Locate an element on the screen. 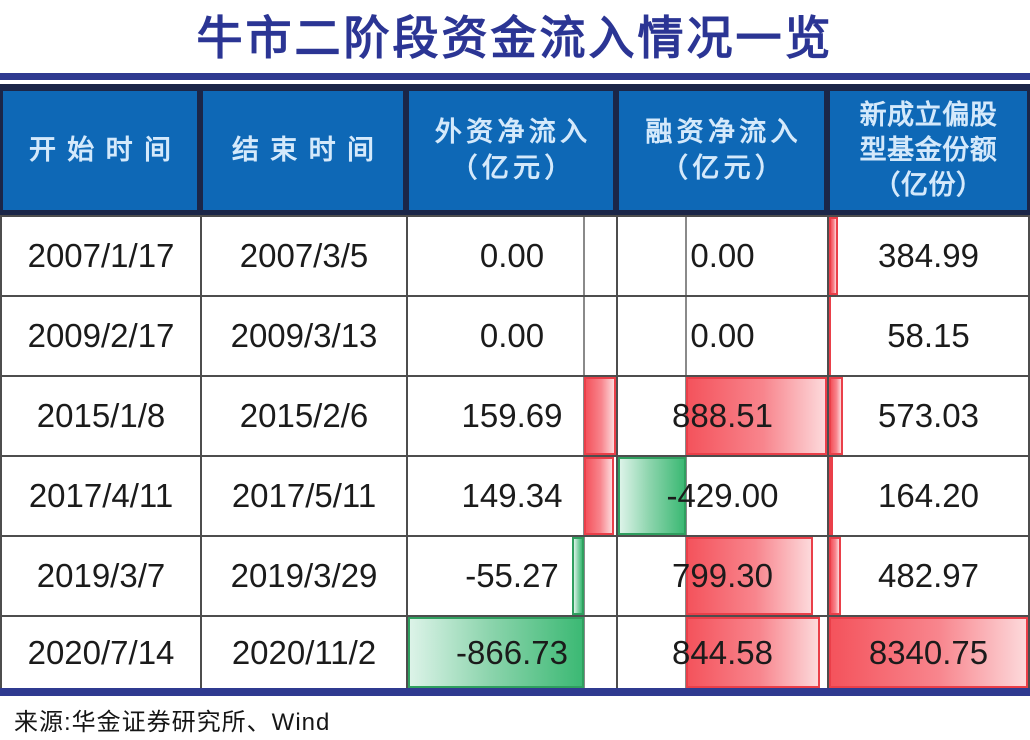 The image size is (1030, 740). cell-value: 384.99 is located at coordinates (928, 255).